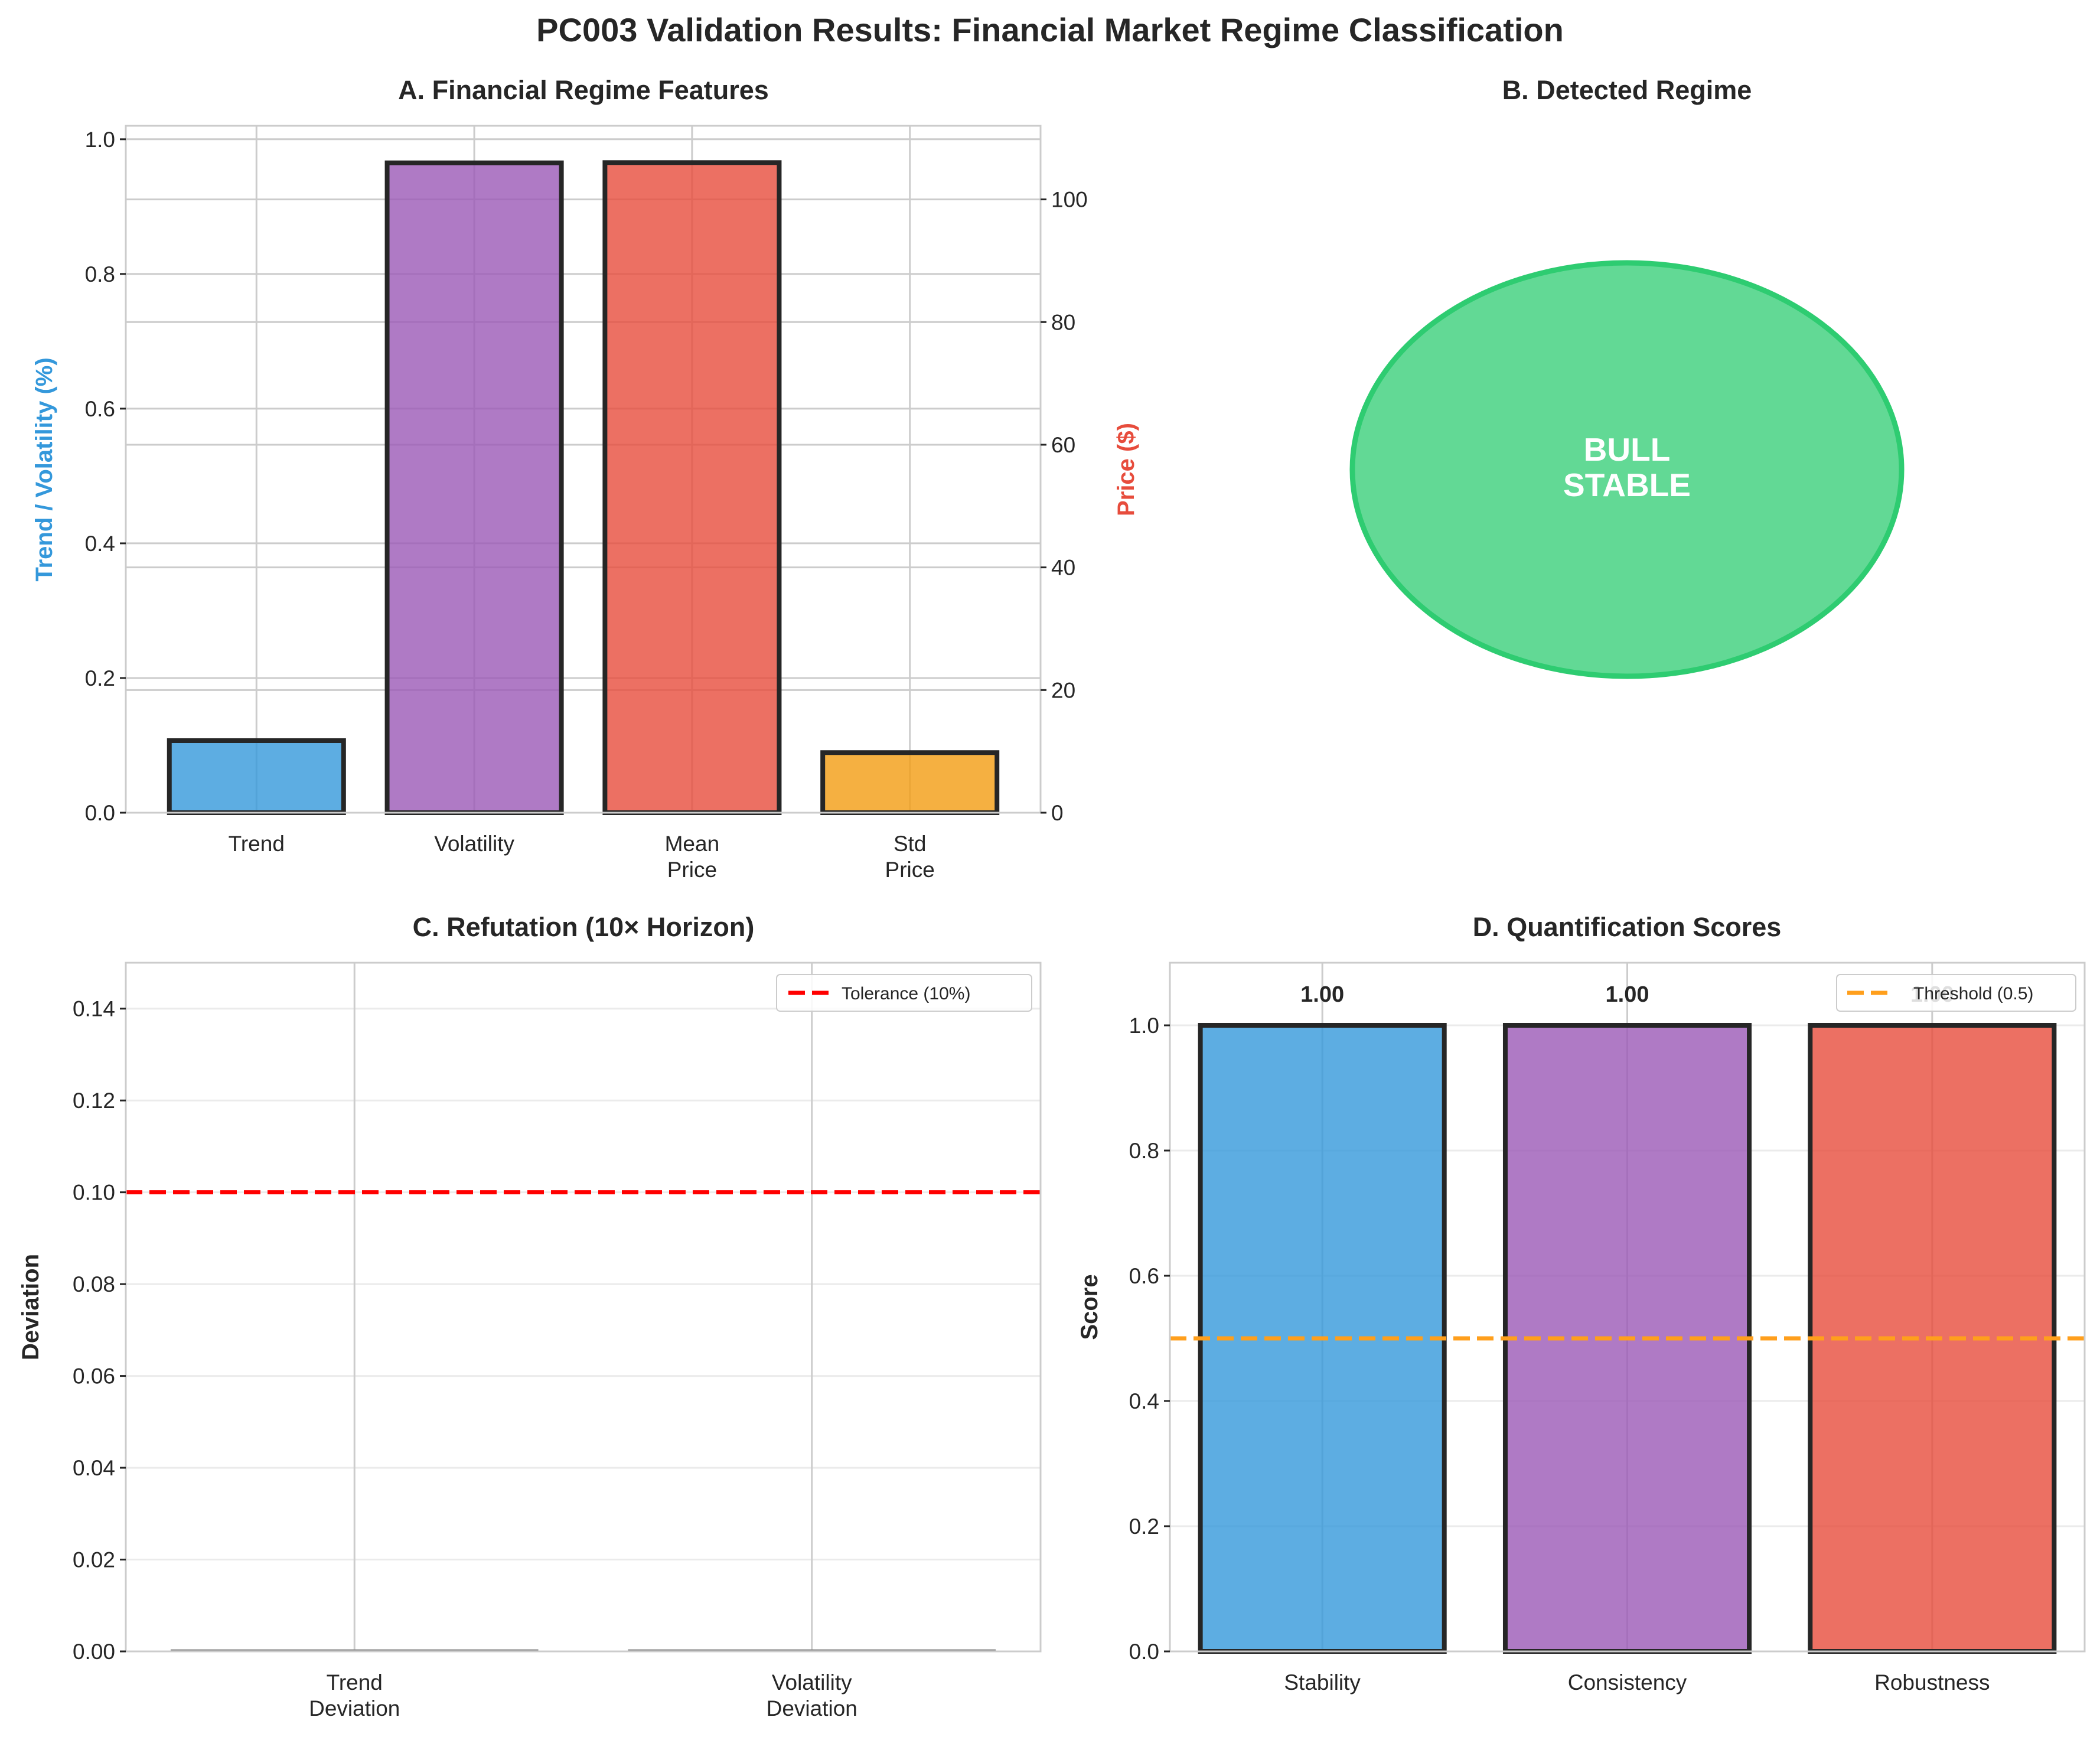 The image size is (2100, 1740). I want to click on tick-label: 0.10, so click(94, 1193).